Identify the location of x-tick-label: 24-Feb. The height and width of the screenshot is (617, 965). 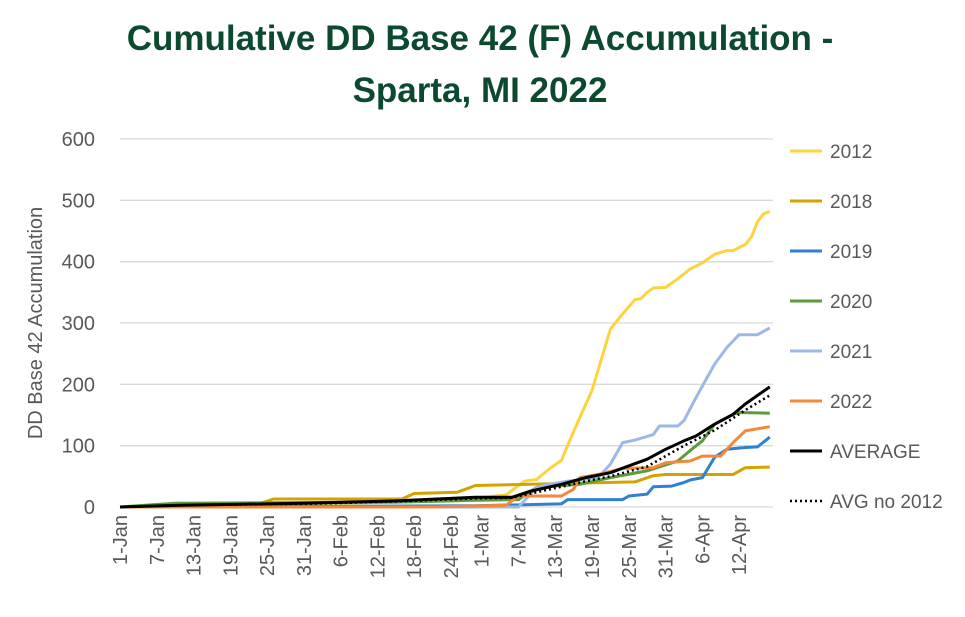
(452, 546).